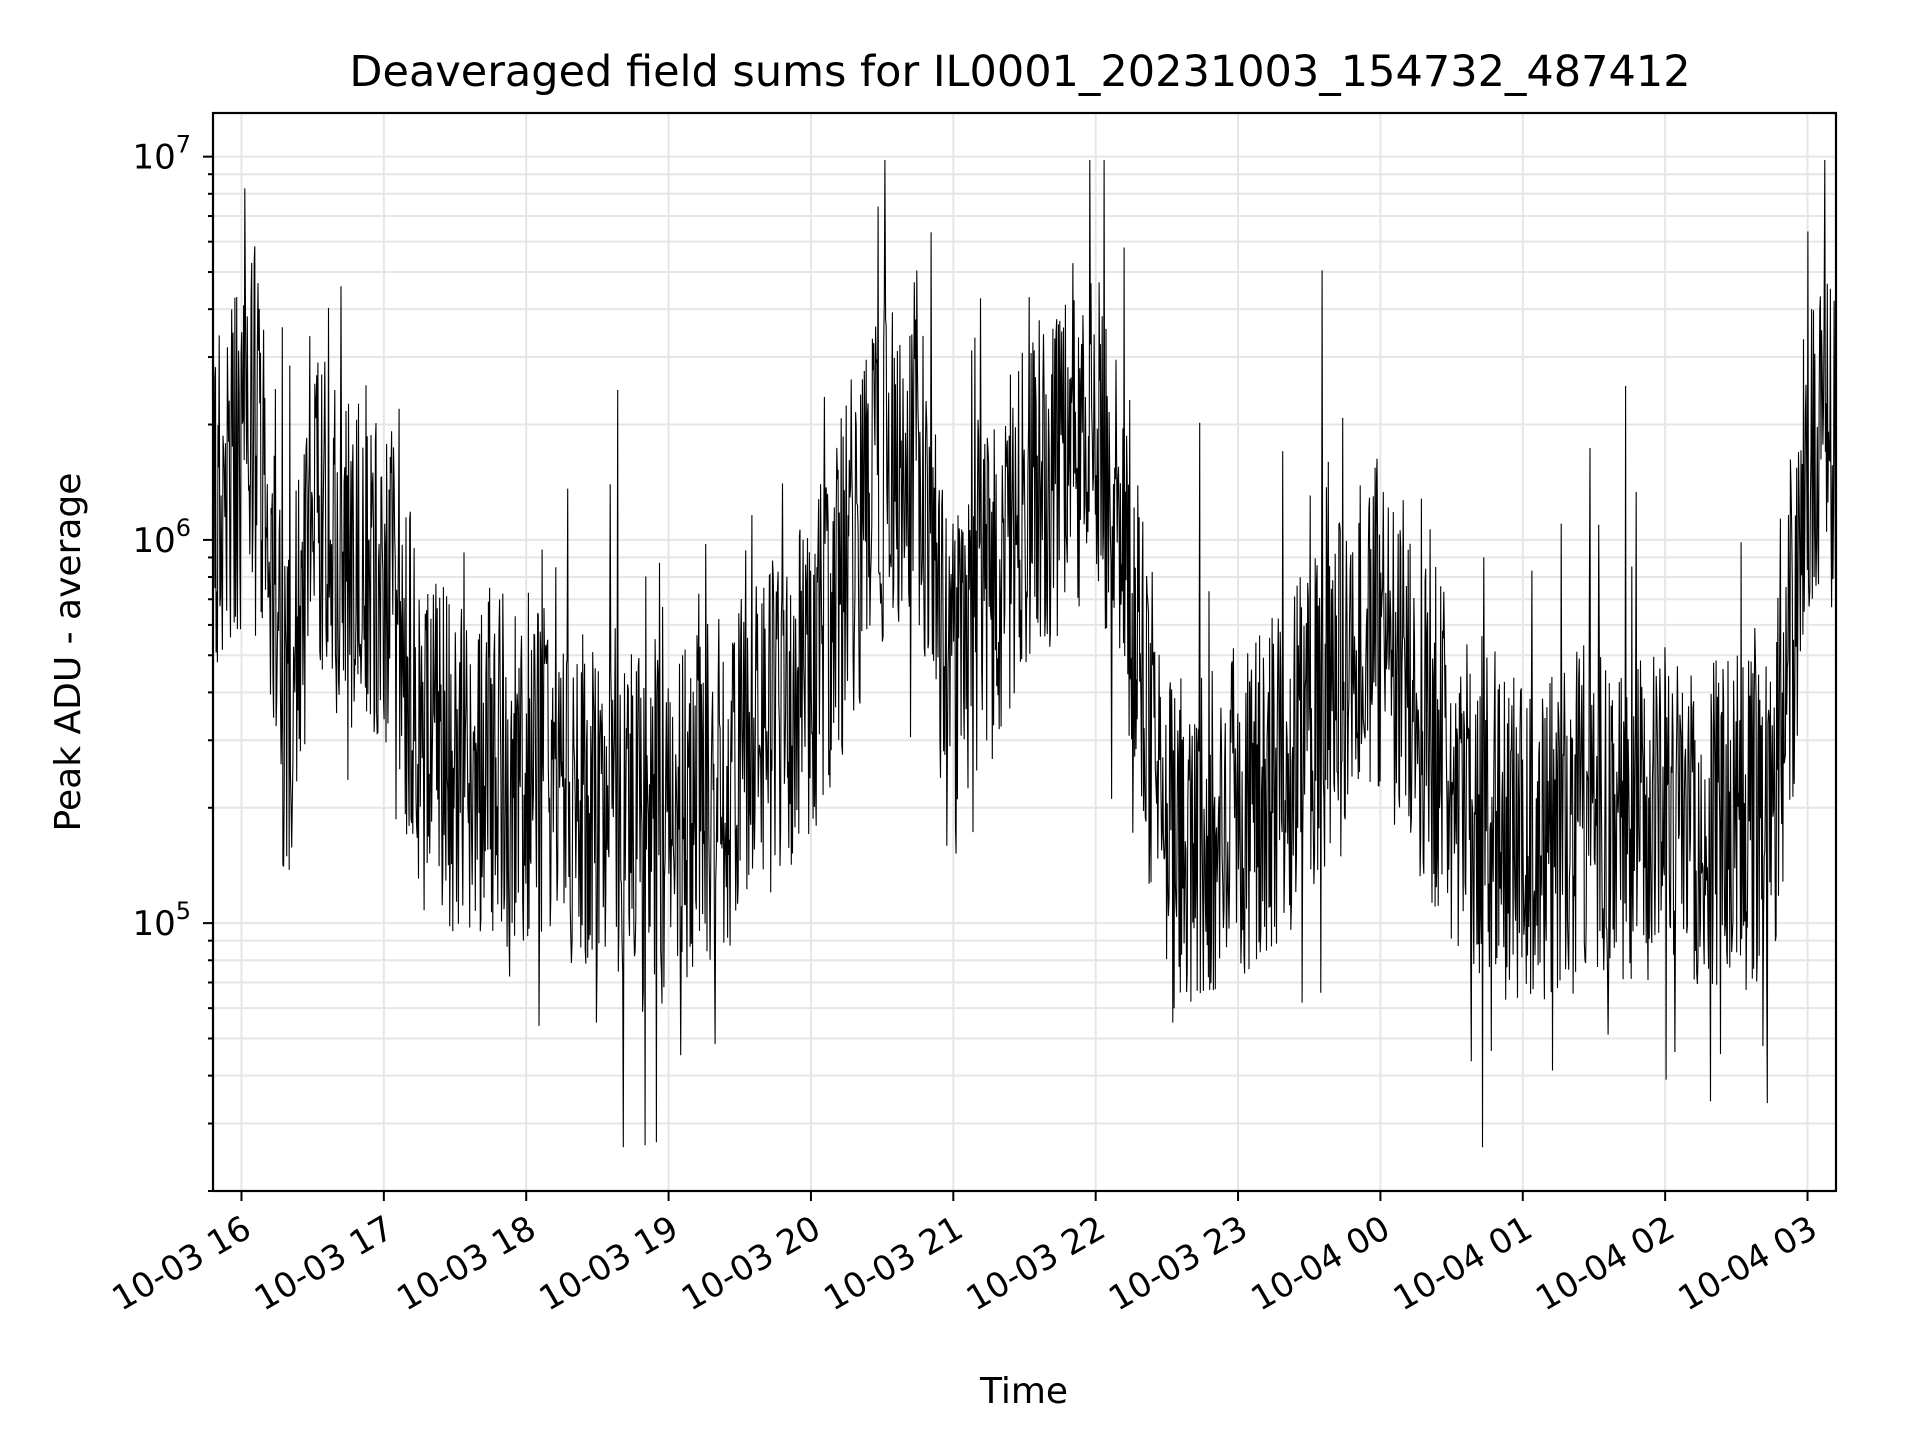  I want to click on y-tick-exponent: 5, so click(183, 911).